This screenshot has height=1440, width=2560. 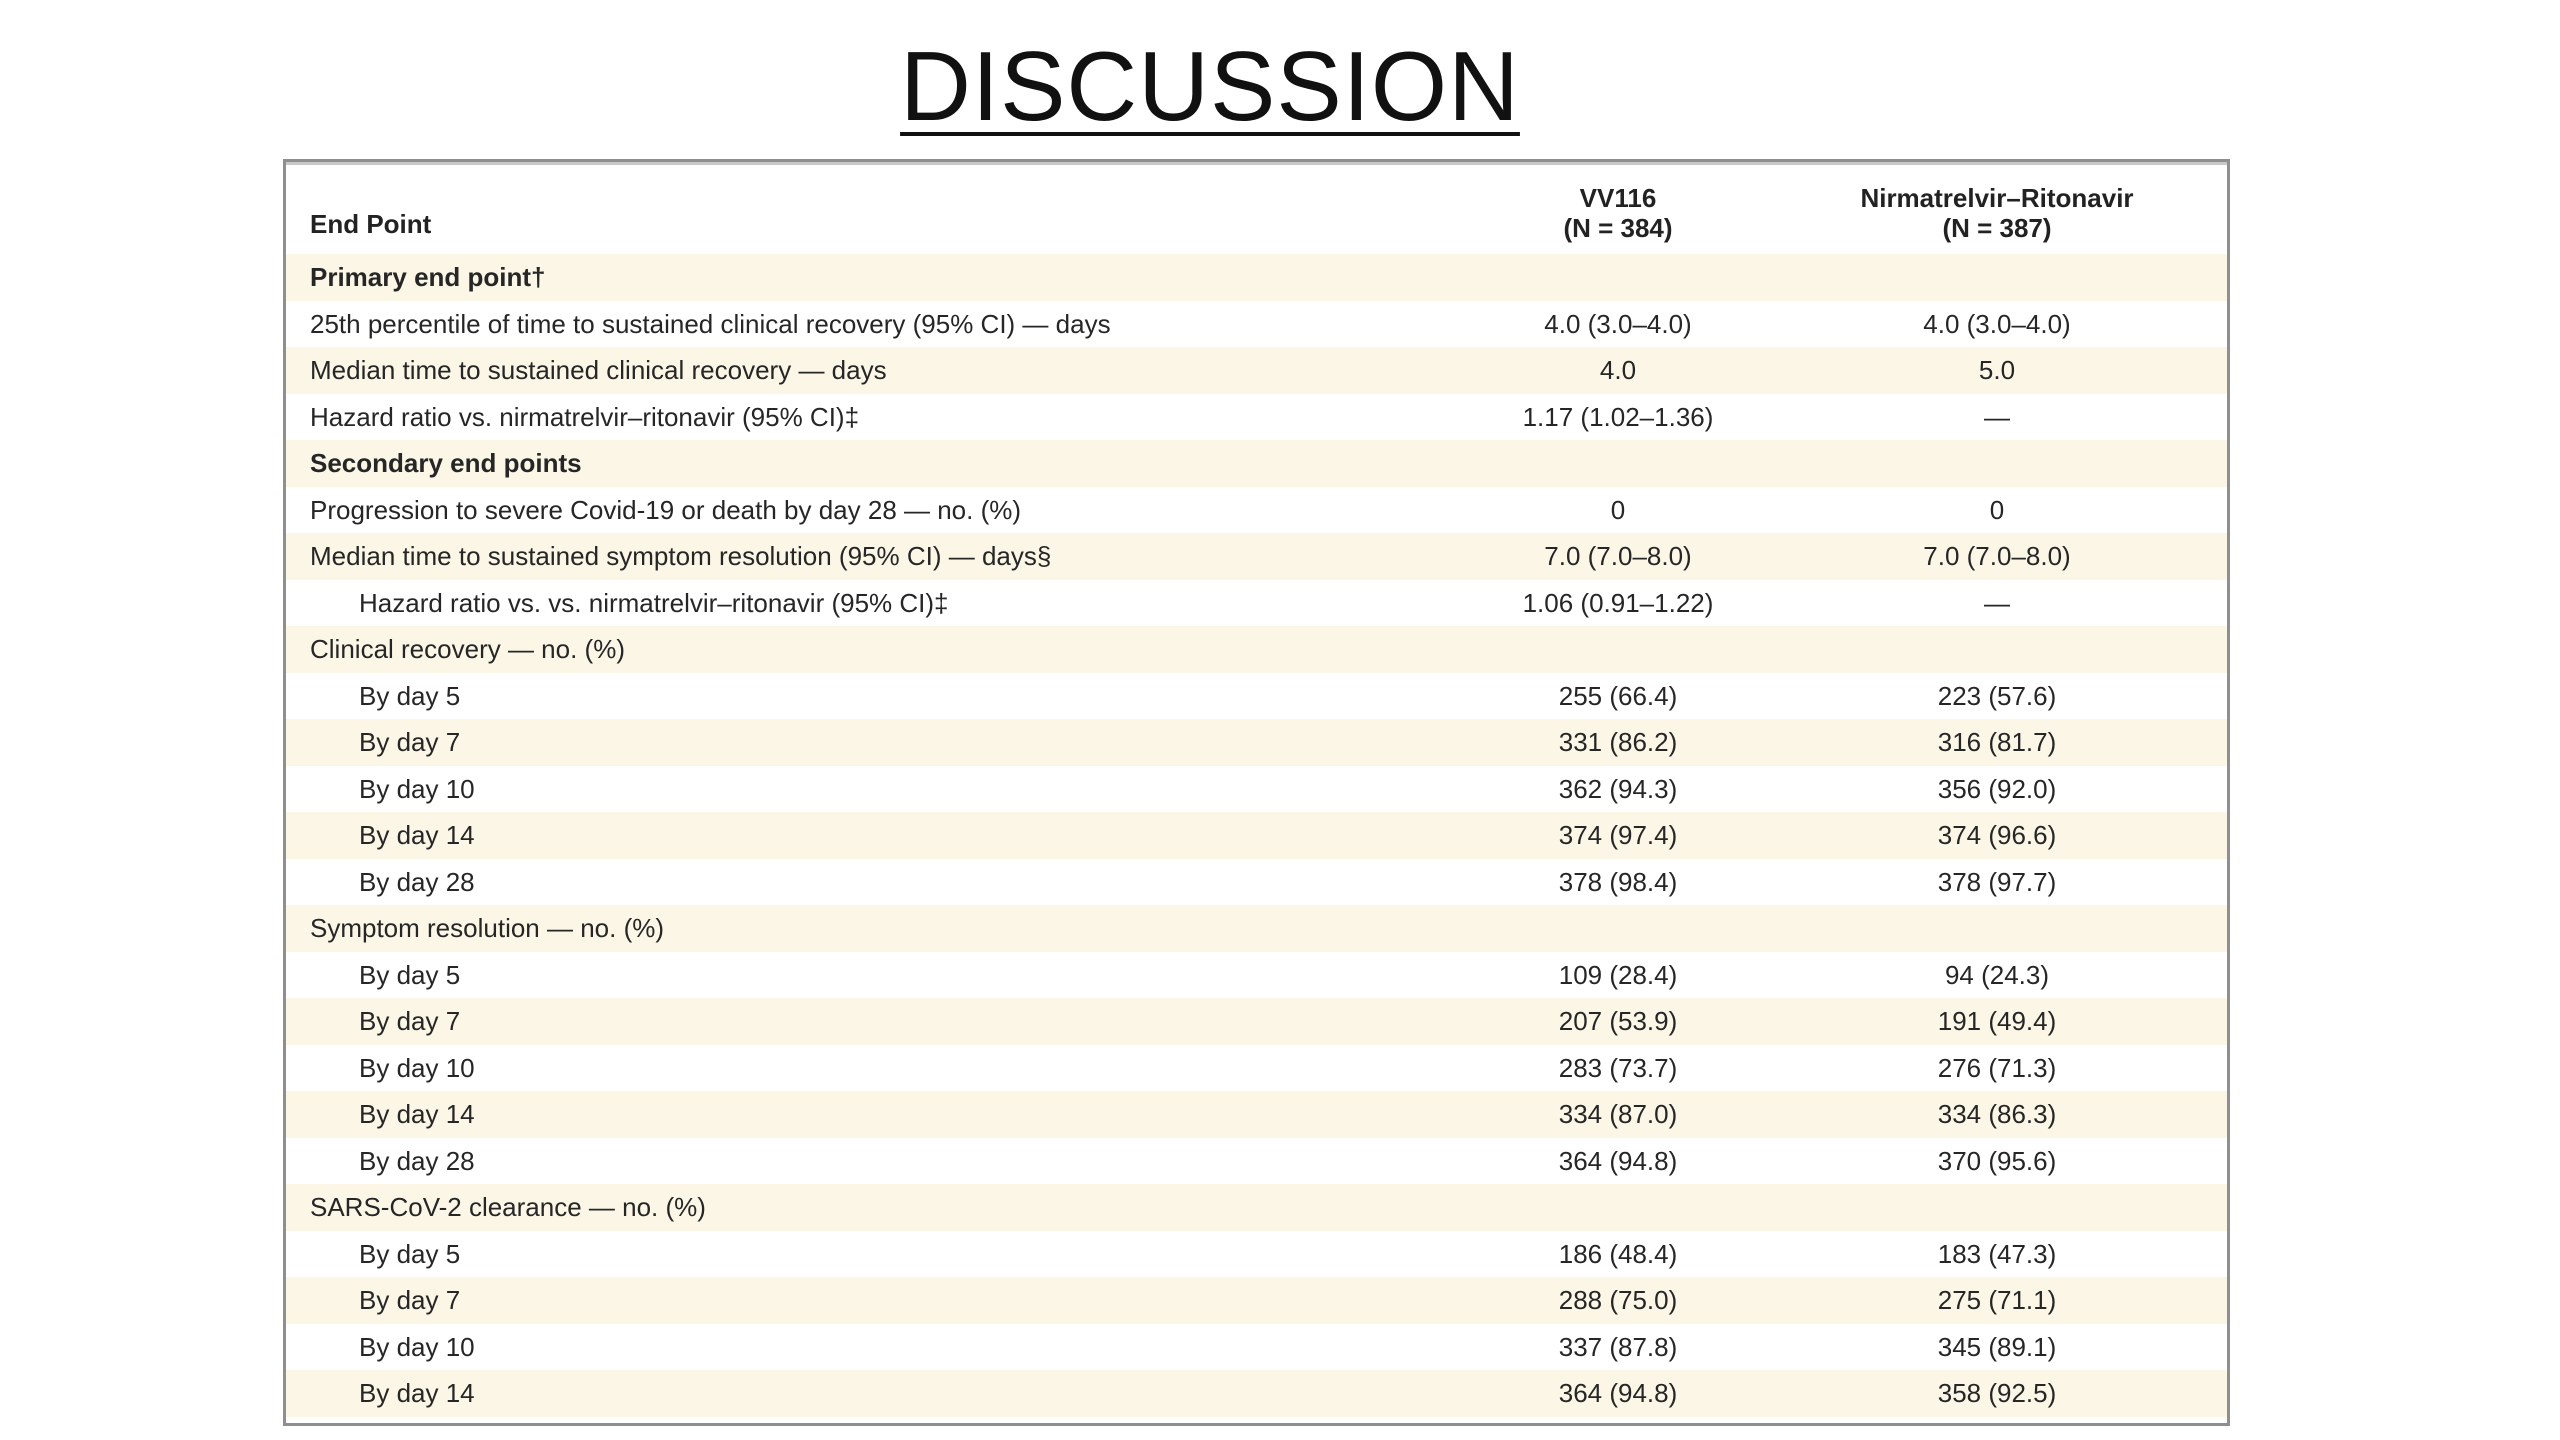 What do you see at coordinates (1997, 1067) in the screenshot?
I see `row-value-nirmatrelvir: 276 (71.3)` at bounding box center [1997, 1067].